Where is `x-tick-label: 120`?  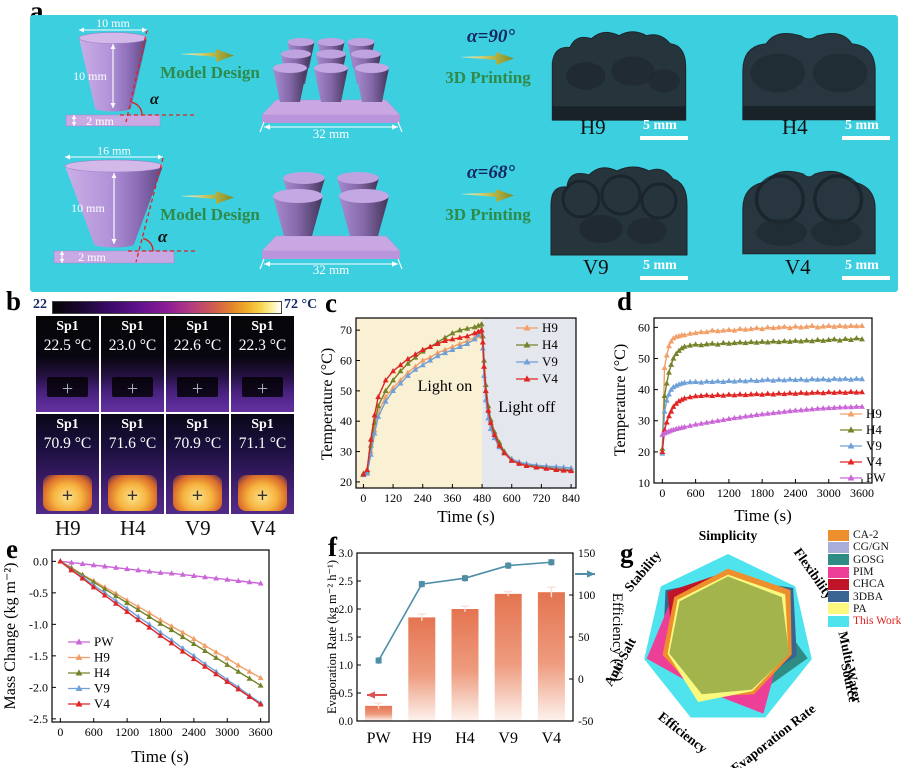 x-tick-label: 120 is located at coordinates (393, 498).